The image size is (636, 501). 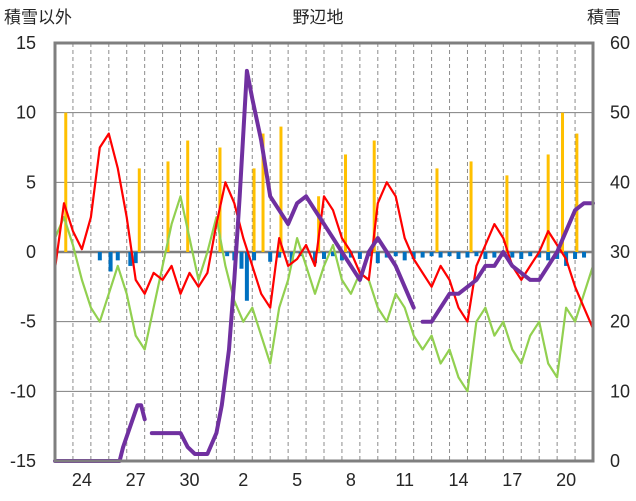 I want to click on x-tick-label: 17, so click(x=512, y=480).